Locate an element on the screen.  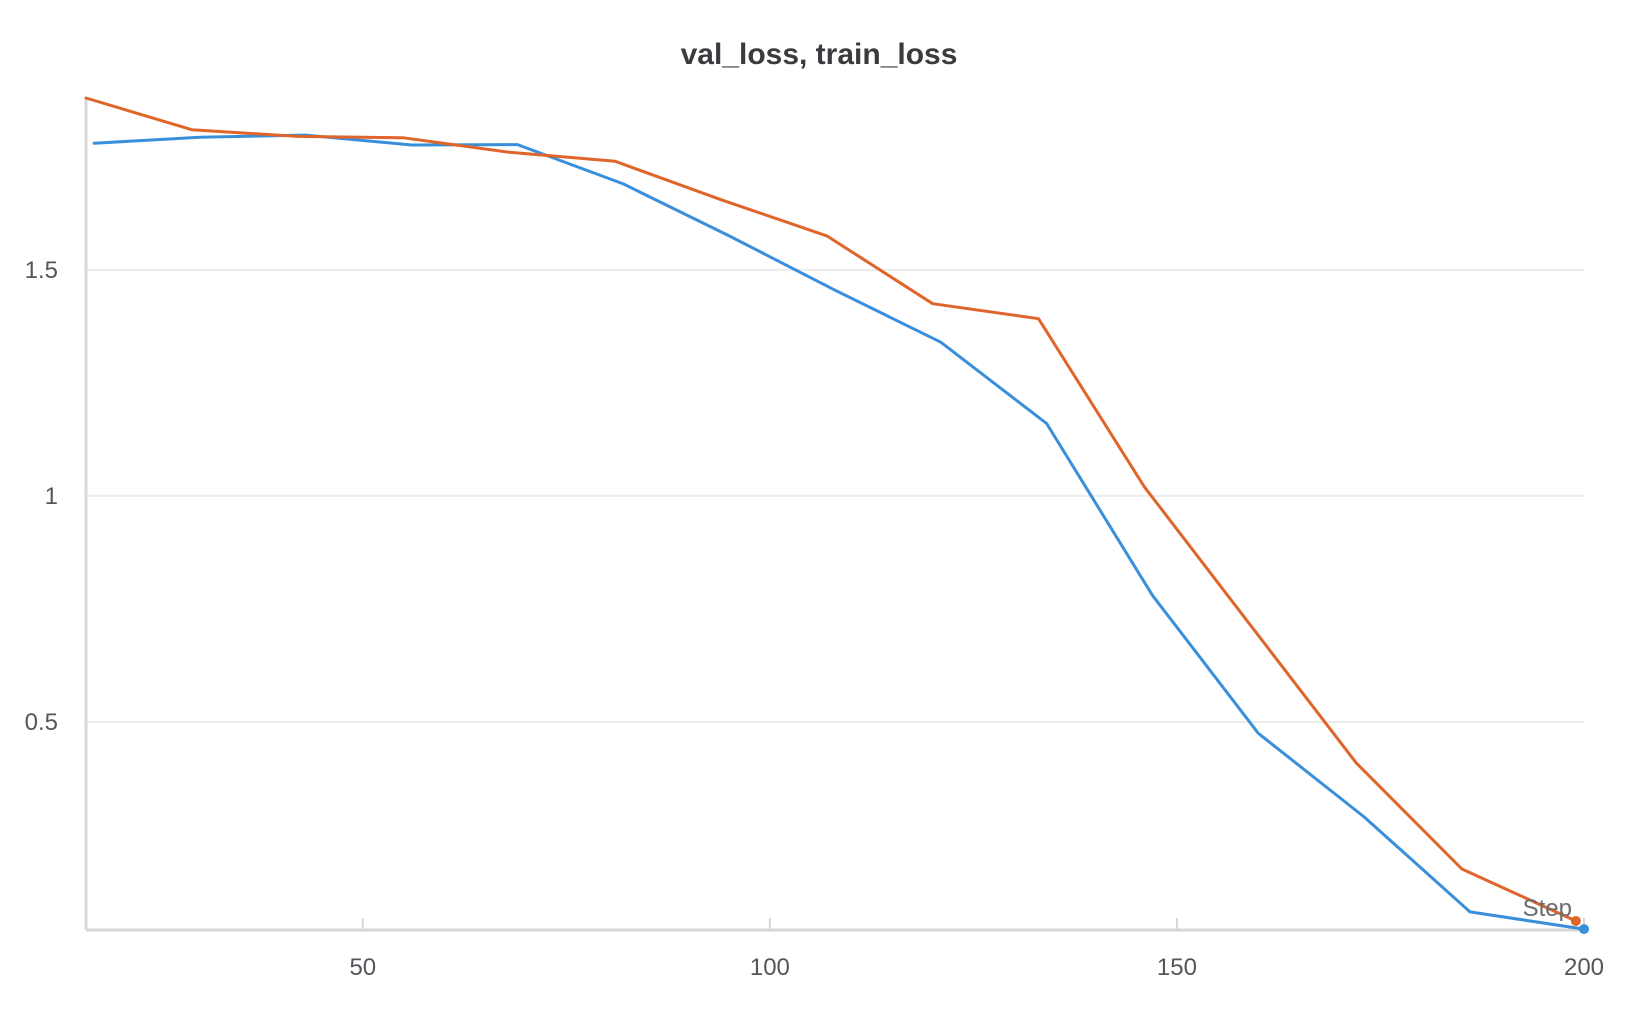
y-tick-label: 0.5 is located at coordinates (41, 722).